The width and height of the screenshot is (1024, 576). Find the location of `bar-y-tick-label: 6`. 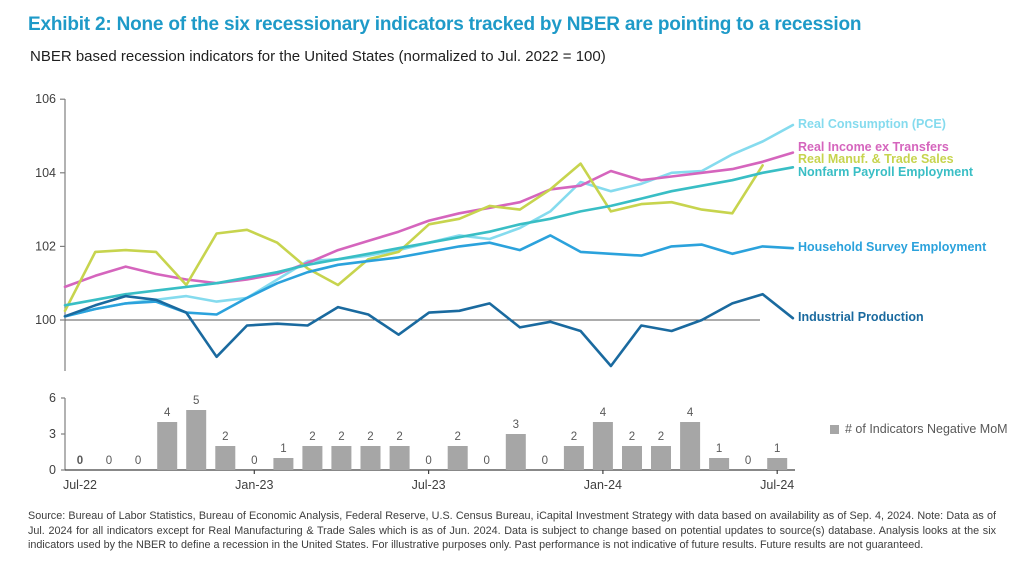

bar-y-tick-label: 6 is located at coordinates (52, 398).